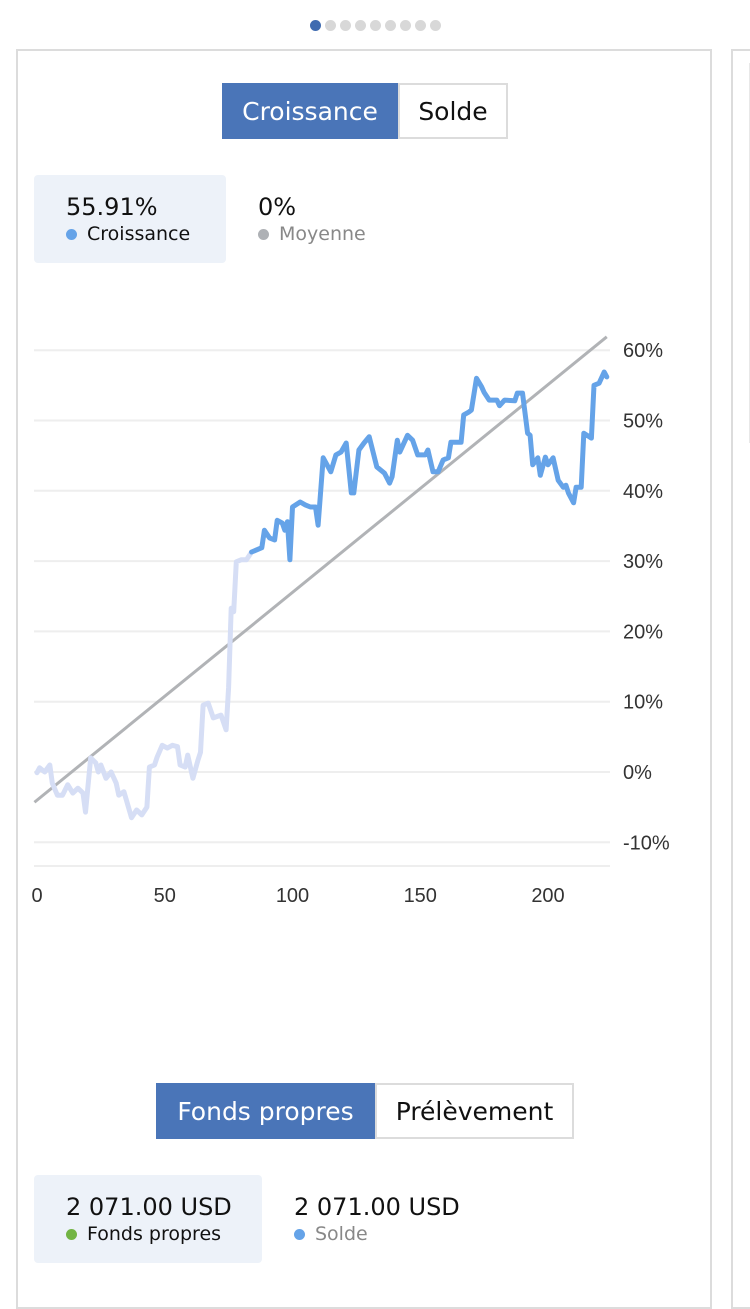 This screenshot has width=750, height=1309. I want to click on equity-mode-toggle: Fonds propres Prélèvement, so click(365, 1111).